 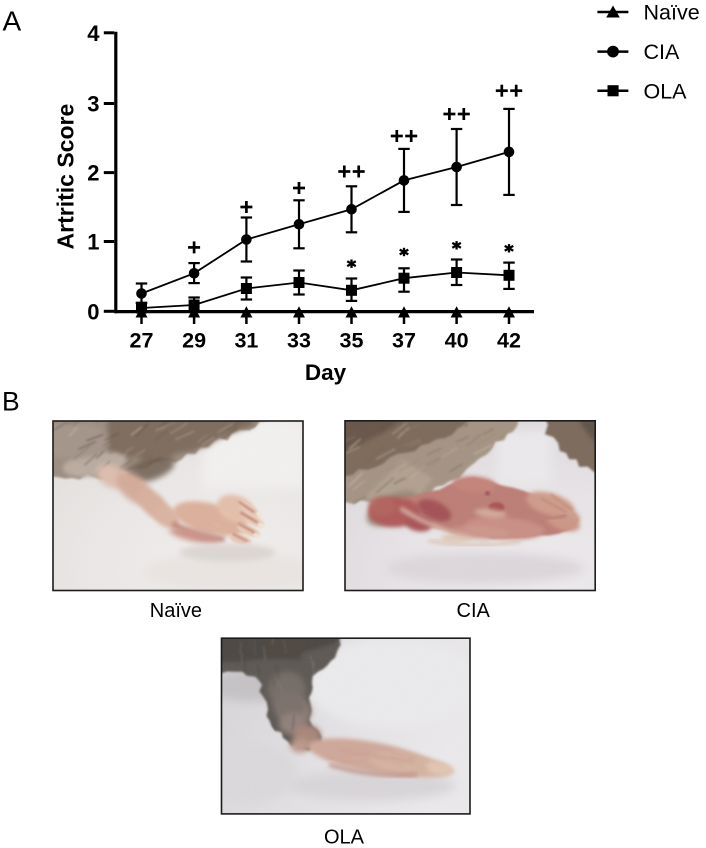 What do you see at coordinates (93, 33) in the screenshot?
I see `svg-text: 4` at bounding box center [93, 33].